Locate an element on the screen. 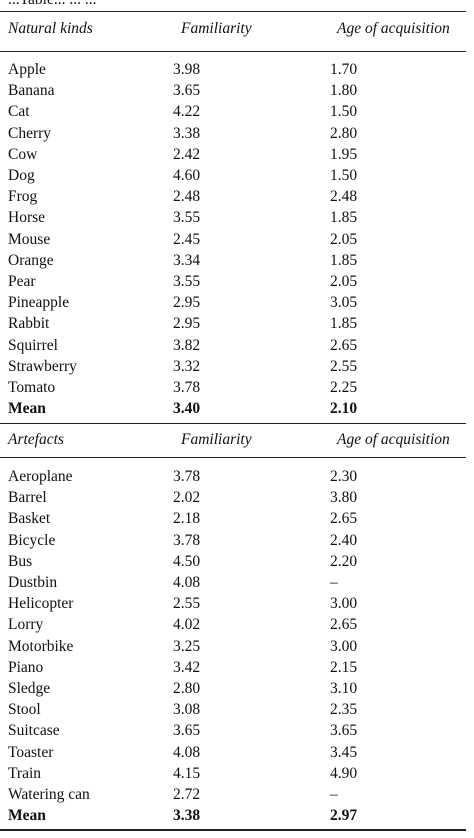  age-of-acquisition-value: 2.35 is located at coordinates (344, 710).